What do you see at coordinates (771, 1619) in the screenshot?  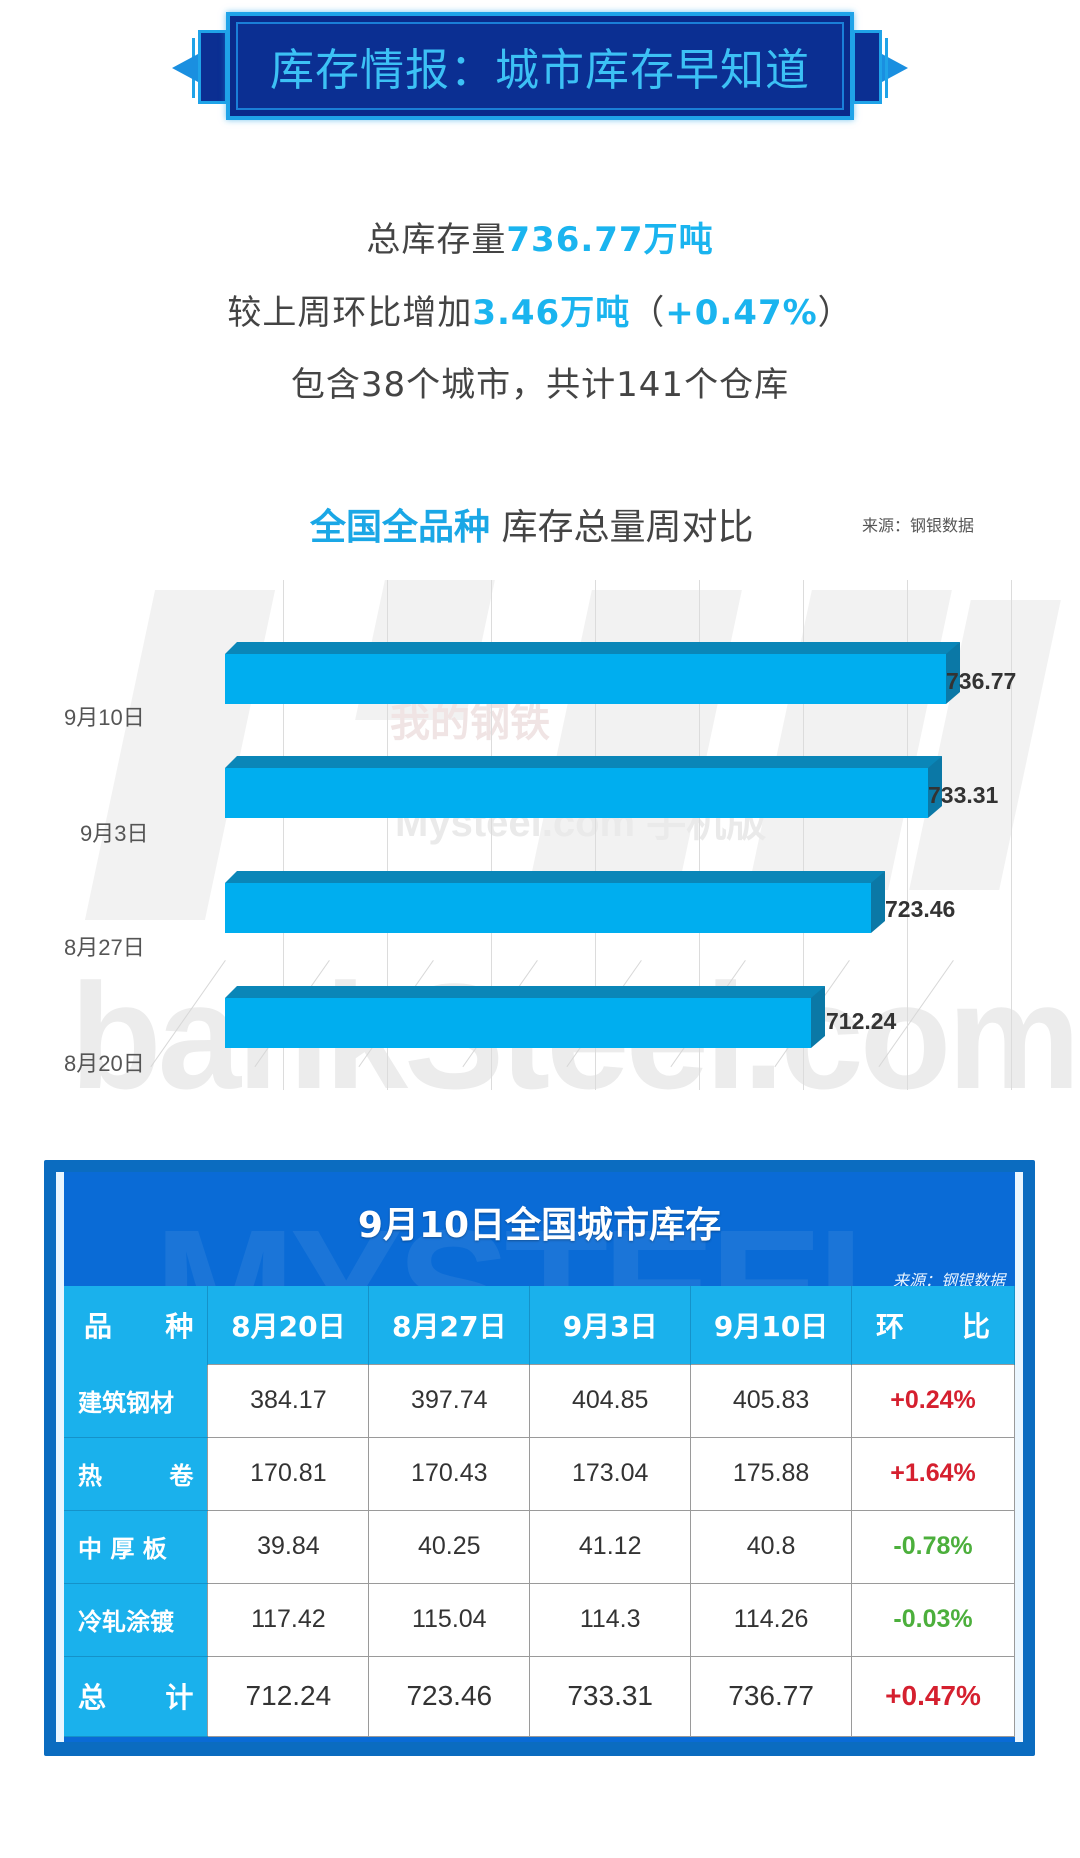 I see `table-cell: 114.26` at bounding box center [771, 1619].